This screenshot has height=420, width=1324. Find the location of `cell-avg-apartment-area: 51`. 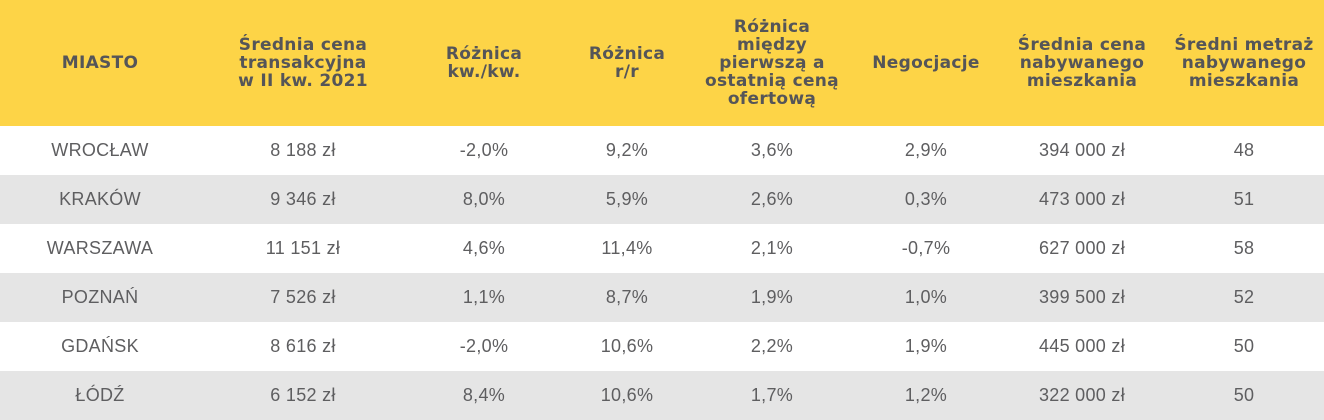

cell-avg-apartment-area: 51 is located at coordinates (1244, 199).